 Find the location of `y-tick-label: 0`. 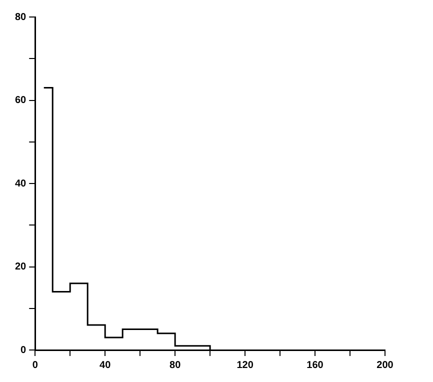

y-tick-label: 0 is located at coordinates (23, 350).